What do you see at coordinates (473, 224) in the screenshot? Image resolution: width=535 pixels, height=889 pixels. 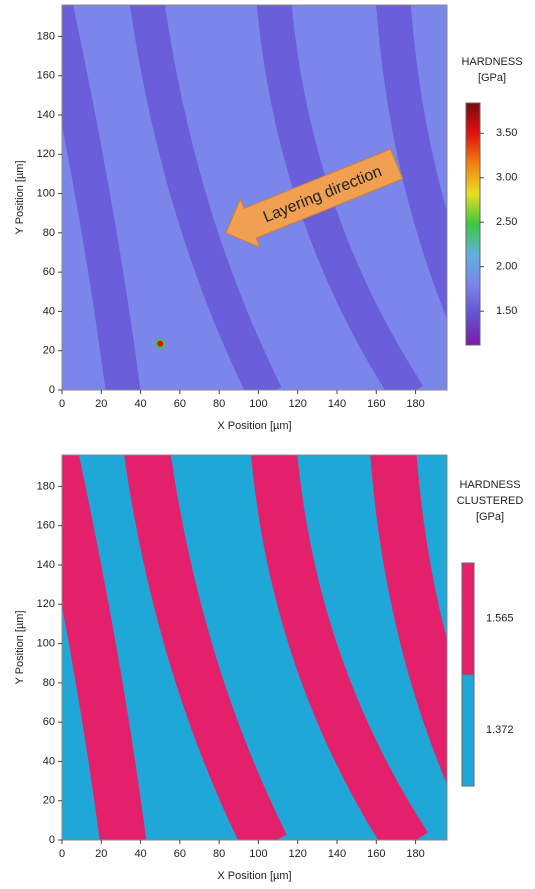 I see `colorbar` at bounding box center [473, 224].